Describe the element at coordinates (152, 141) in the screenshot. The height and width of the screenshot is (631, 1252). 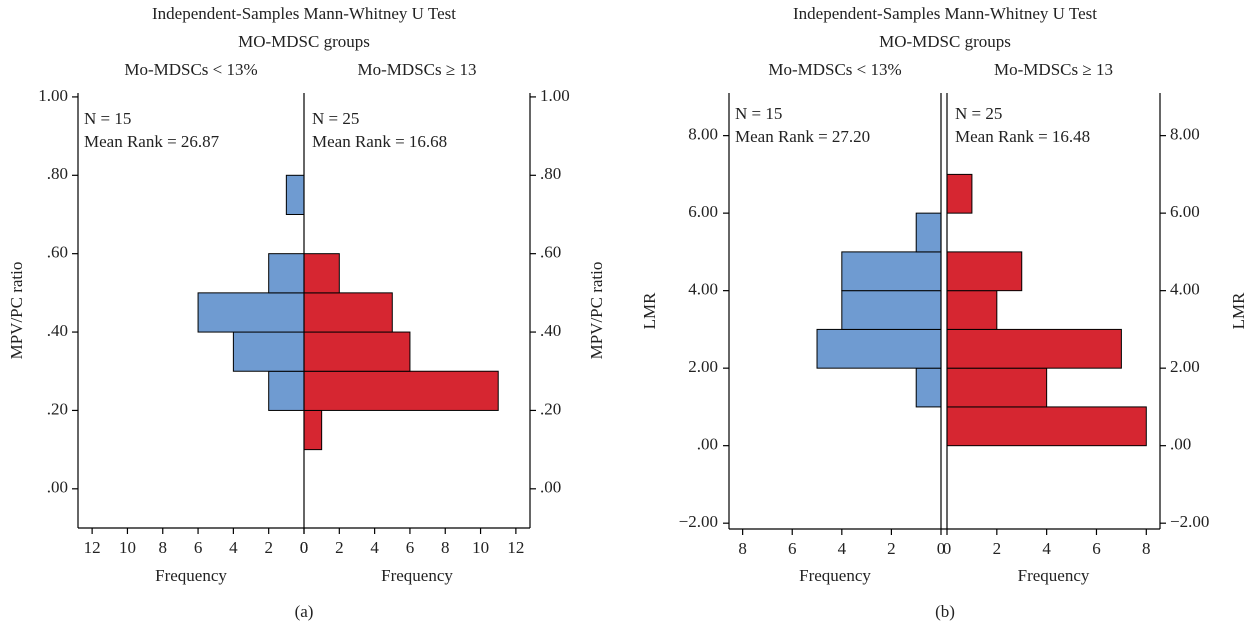
I see `annotation: Mean Rank = 26.87` at that location.